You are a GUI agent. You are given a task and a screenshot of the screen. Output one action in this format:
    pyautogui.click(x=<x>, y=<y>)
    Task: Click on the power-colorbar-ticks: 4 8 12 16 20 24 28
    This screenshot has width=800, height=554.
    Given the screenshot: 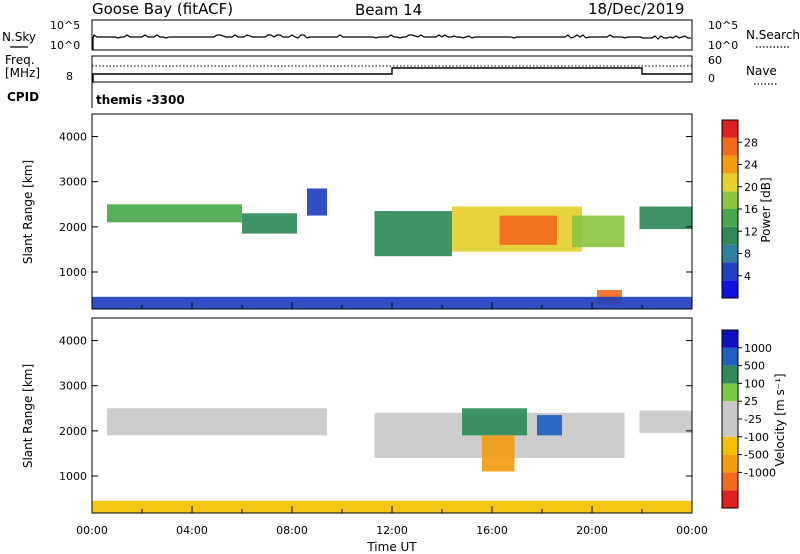 What is the action you would take?
    pyautogui.click(x=748, y=209)
    